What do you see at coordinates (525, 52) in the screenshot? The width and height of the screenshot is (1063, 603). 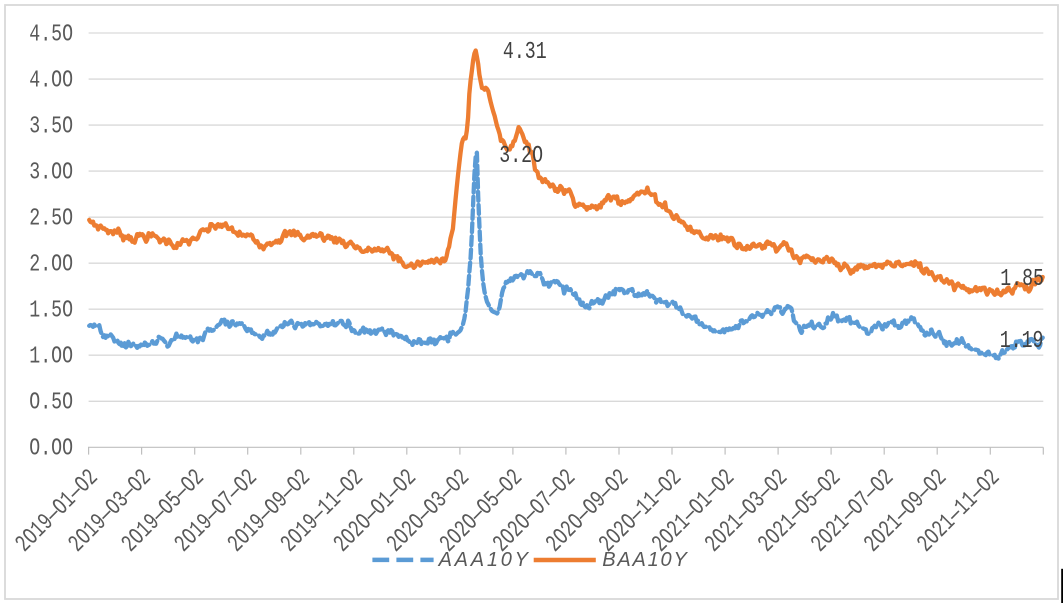 I see `svg-text: 4.31` at bounding box center [525, 52].